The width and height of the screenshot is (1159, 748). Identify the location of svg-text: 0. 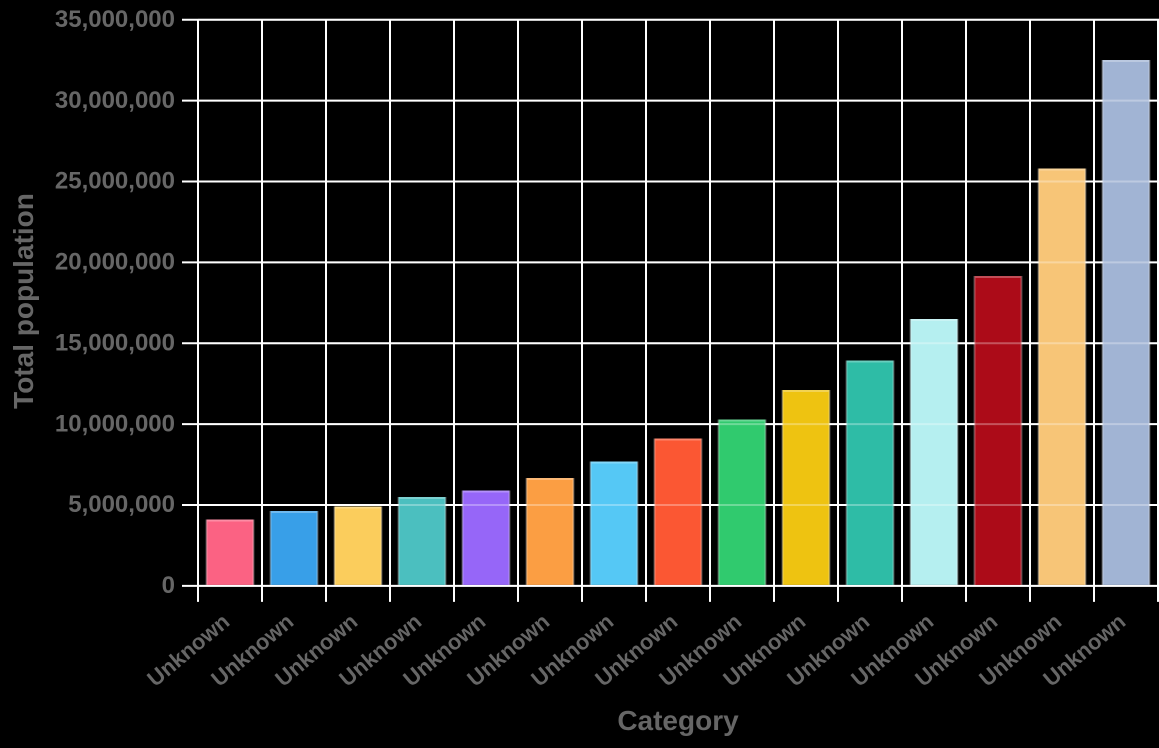
(168, 585).